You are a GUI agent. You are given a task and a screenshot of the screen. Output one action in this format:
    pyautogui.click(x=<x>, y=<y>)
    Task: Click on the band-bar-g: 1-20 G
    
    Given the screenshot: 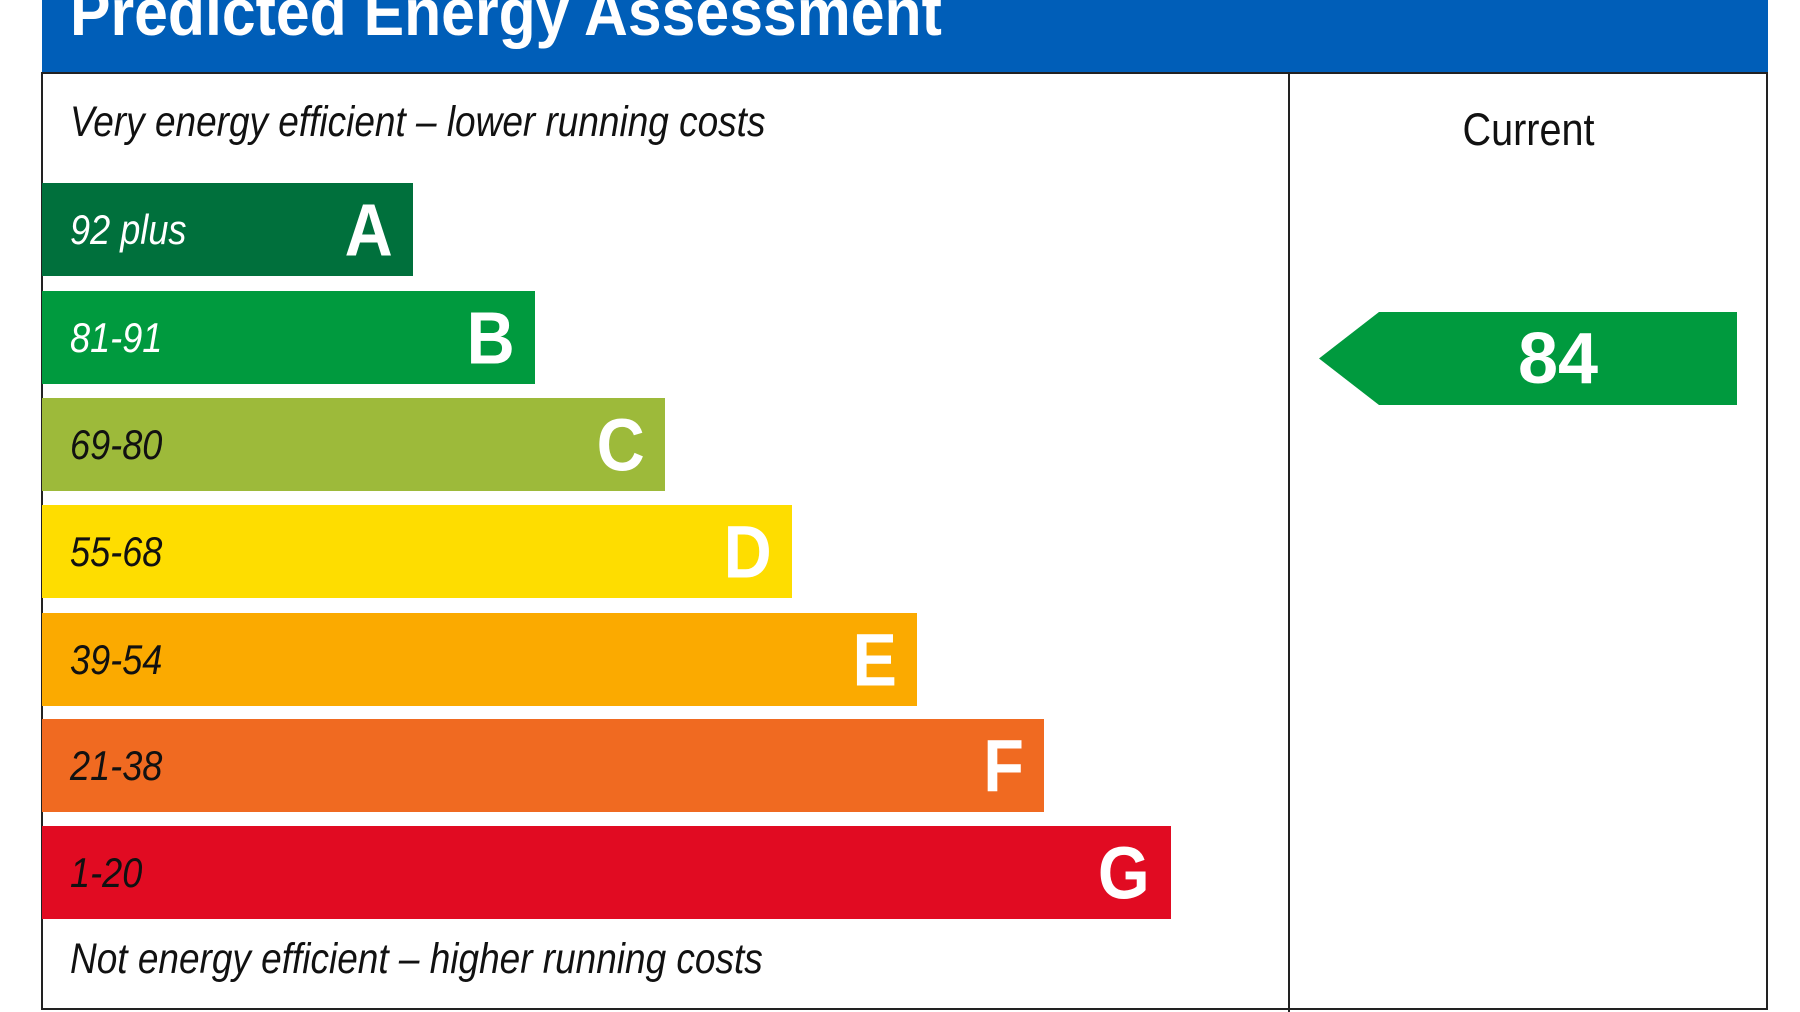 What is the action you would take?
    pyautogui.click(x=606, y=872)
    